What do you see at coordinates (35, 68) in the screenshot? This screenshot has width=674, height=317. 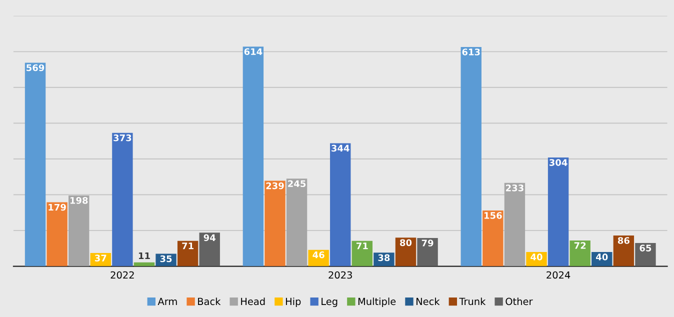 I see `data-label: 569` at bounding box center [35, 68].